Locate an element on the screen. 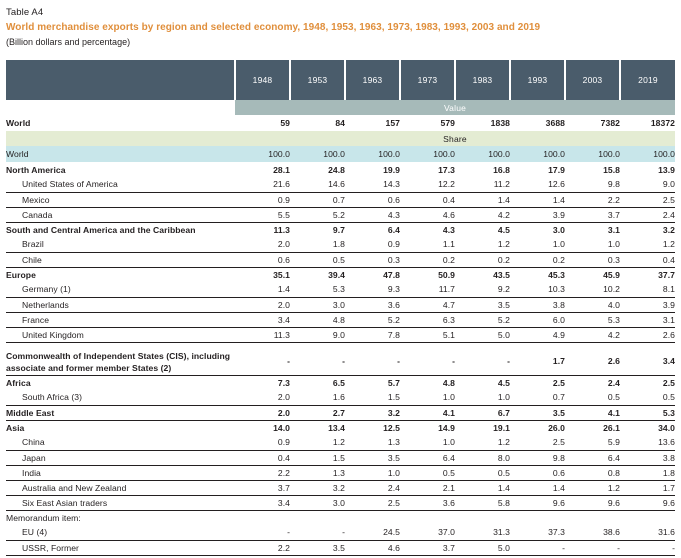 The width and height of the screenshot is (681, 558). column-header-year-1983: 1983 is located at coordinates (482, 80).